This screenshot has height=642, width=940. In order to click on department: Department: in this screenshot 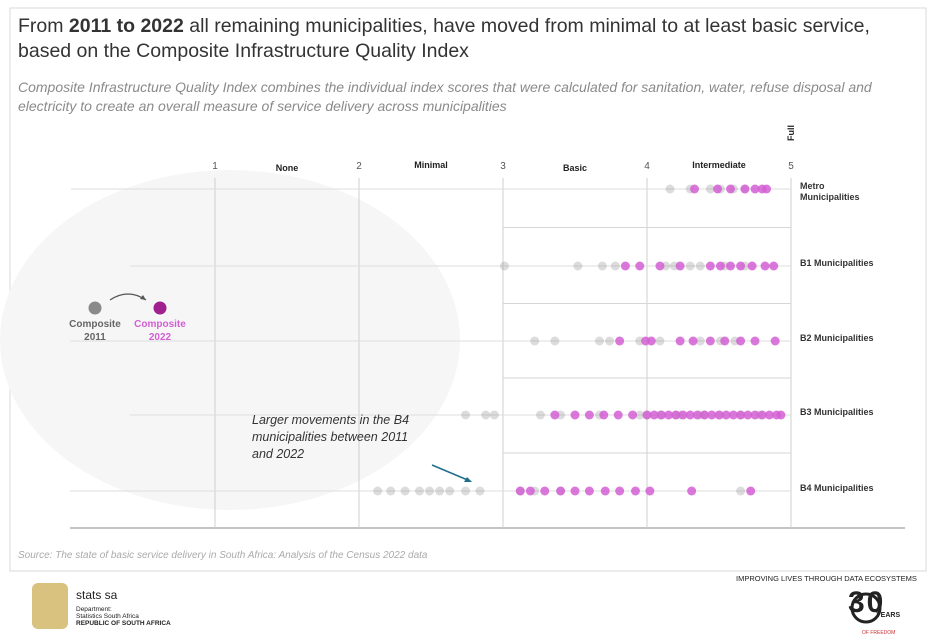, I will do `click(94, 609)`.